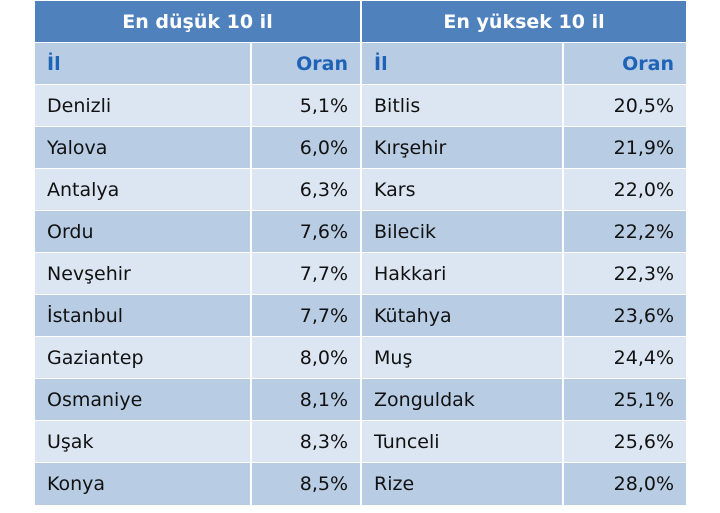  Describe the element at coordinates (462, 483) in the screenshot. I see `province-cell: Rize` at that location.